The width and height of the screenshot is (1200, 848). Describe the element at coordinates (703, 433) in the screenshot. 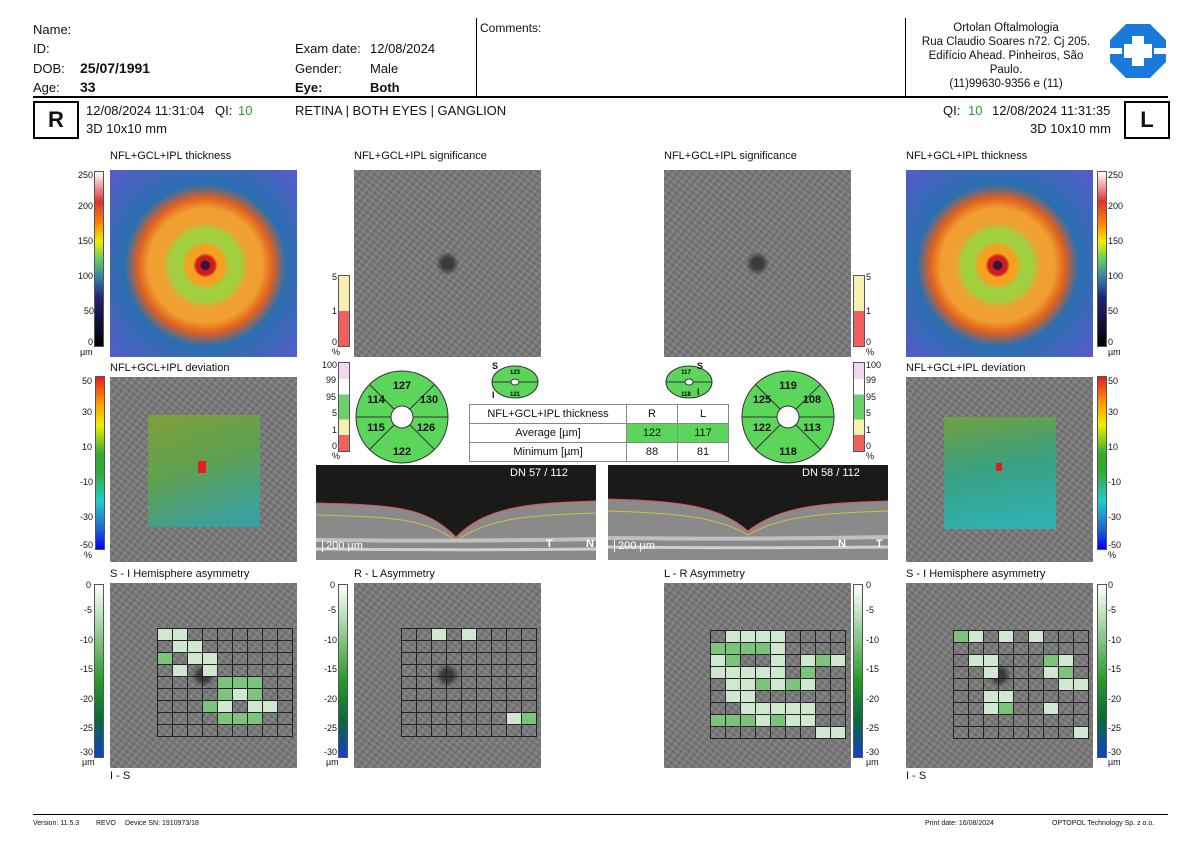

I see `table-avg-l: 117` at that location.